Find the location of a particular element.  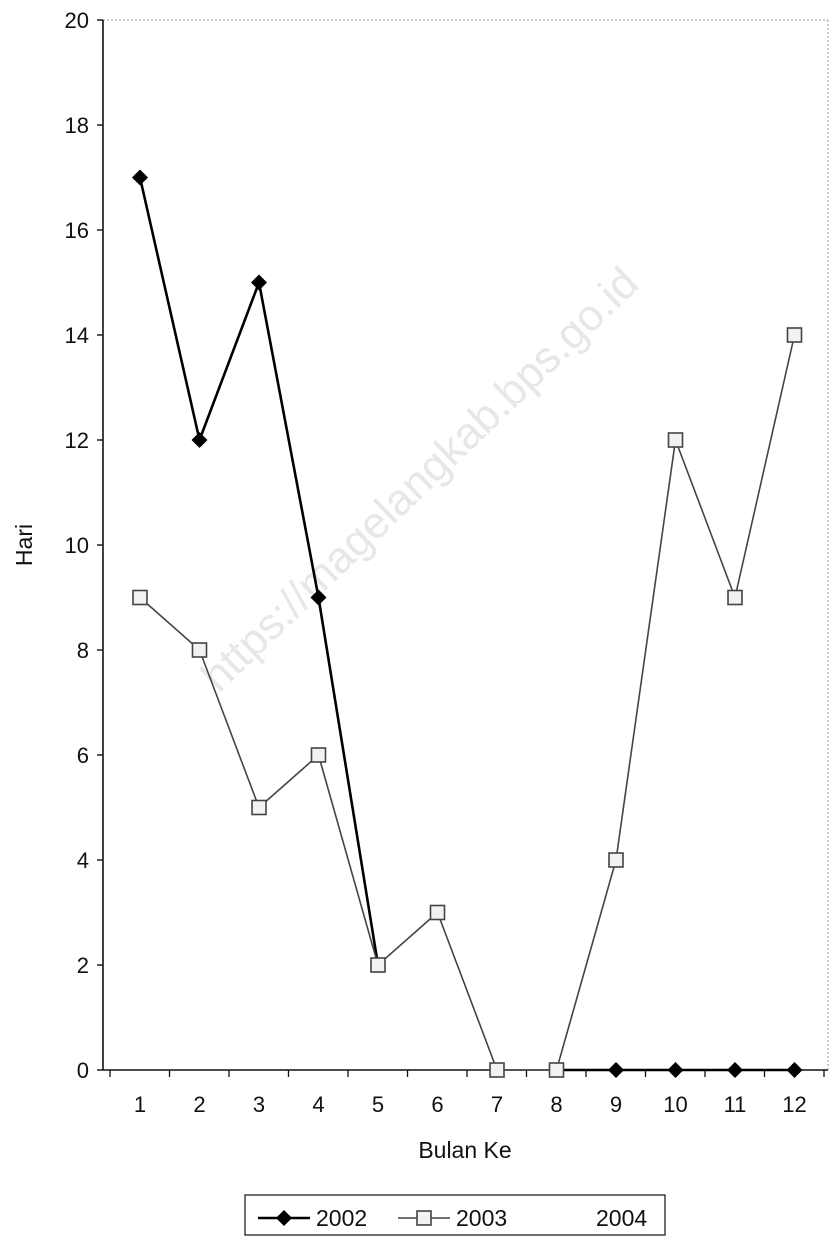

y-tick-label: 14 is located at coordinates (77, 335).